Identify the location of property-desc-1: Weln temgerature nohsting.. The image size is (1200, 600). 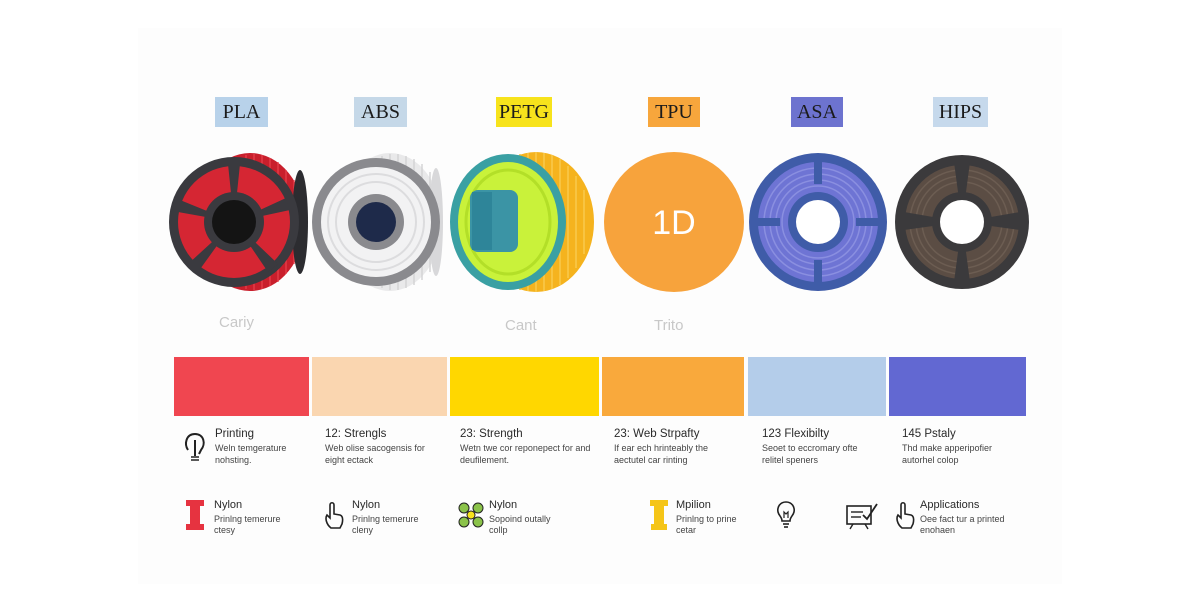
(251, 454).